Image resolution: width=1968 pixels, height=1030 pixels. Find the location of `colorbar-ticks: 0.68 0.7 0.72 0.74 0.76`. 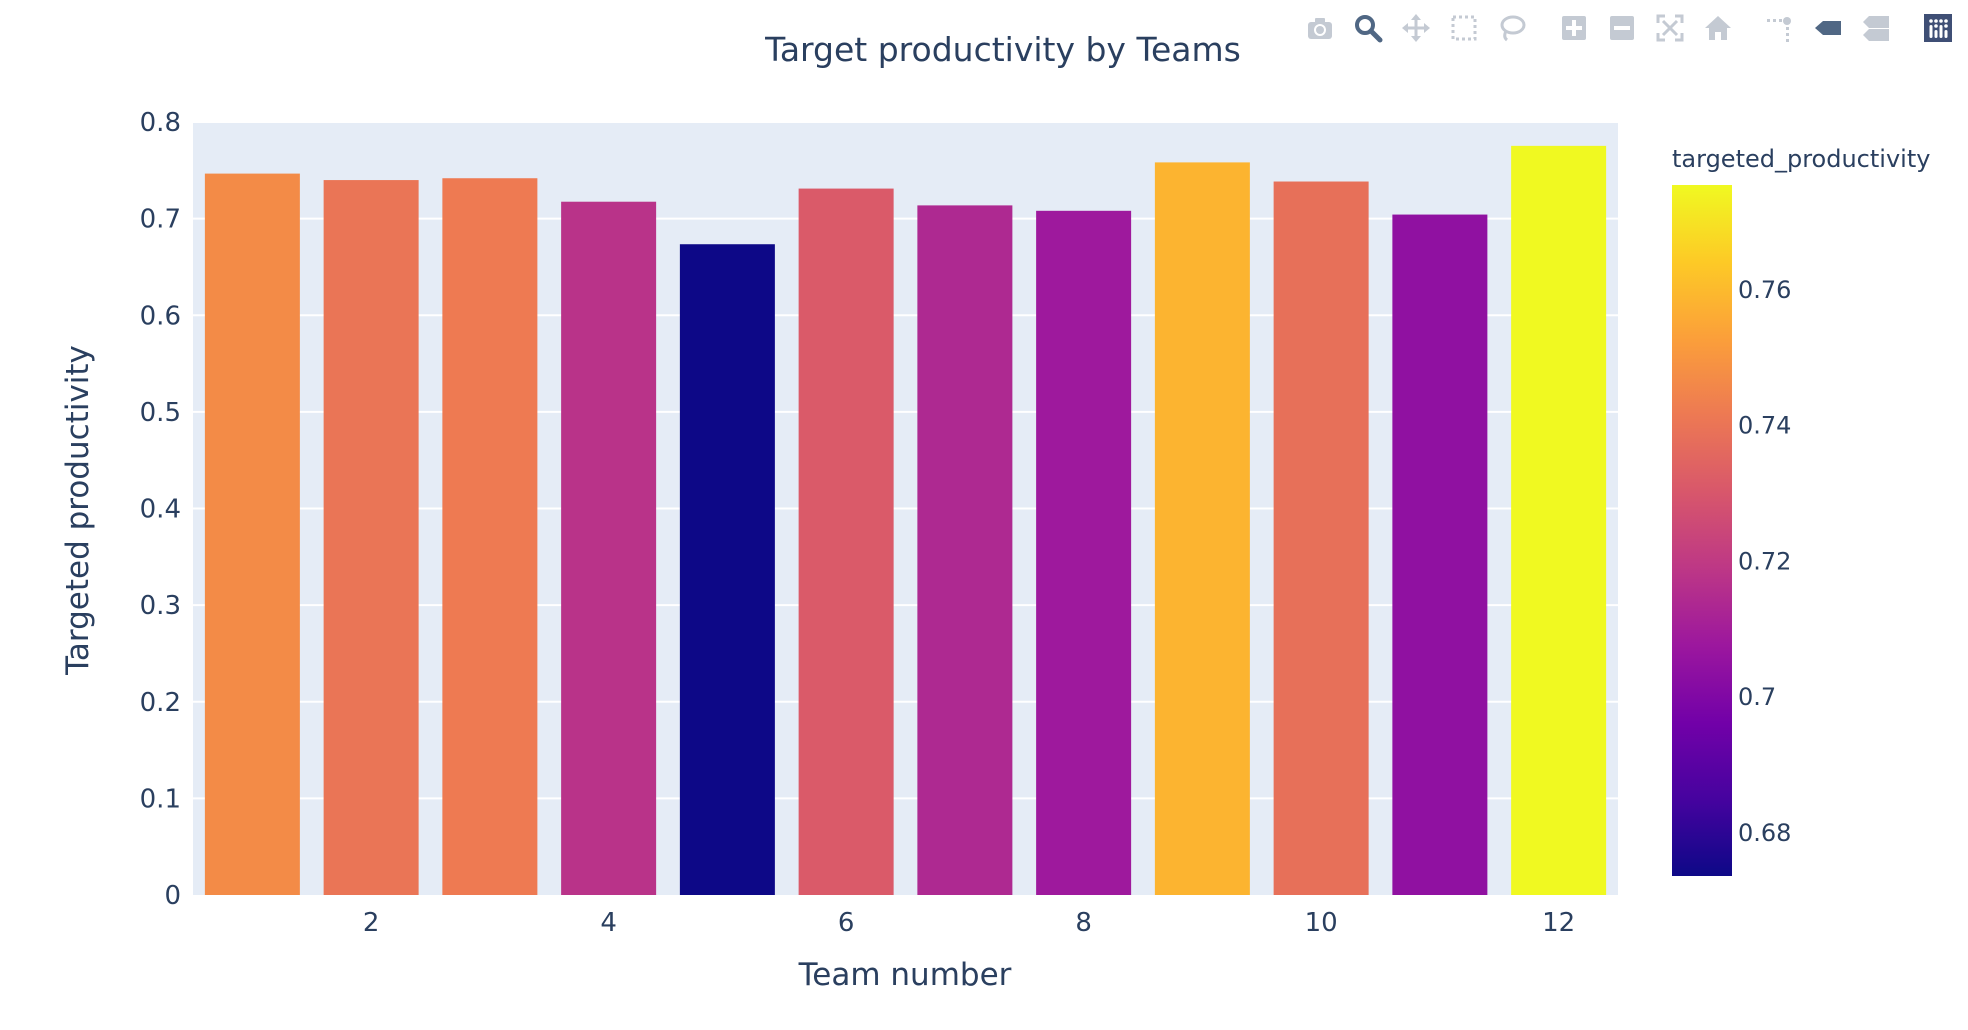

colorbar-ticks: 0.68 0.7 0.72 0.74 0.76 is located at coordinates (1764, 561).